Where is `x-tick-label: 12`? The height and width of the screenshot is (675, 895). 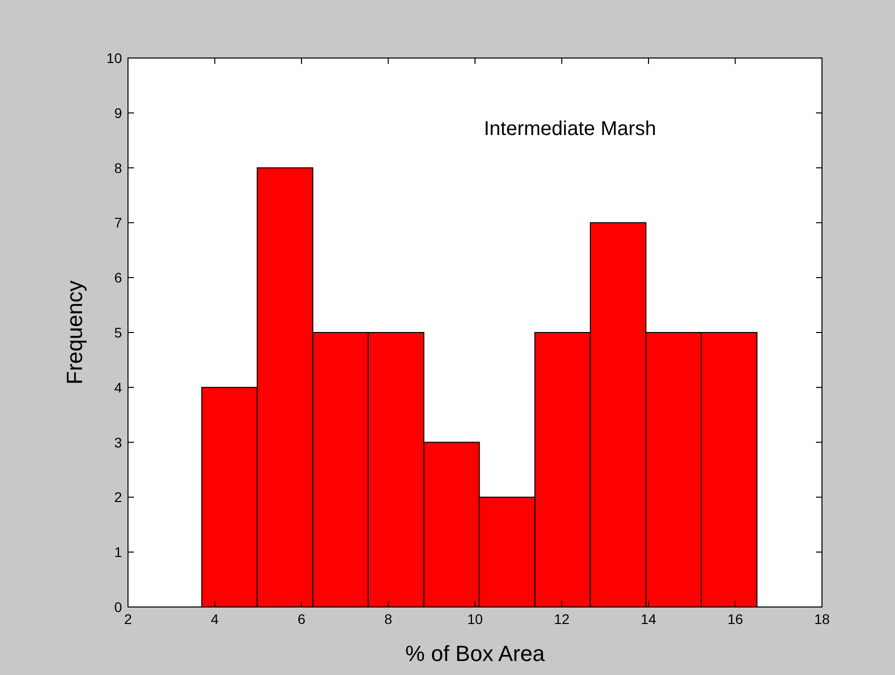
x-tick-label: 12 is located at coordinates (562, 619).